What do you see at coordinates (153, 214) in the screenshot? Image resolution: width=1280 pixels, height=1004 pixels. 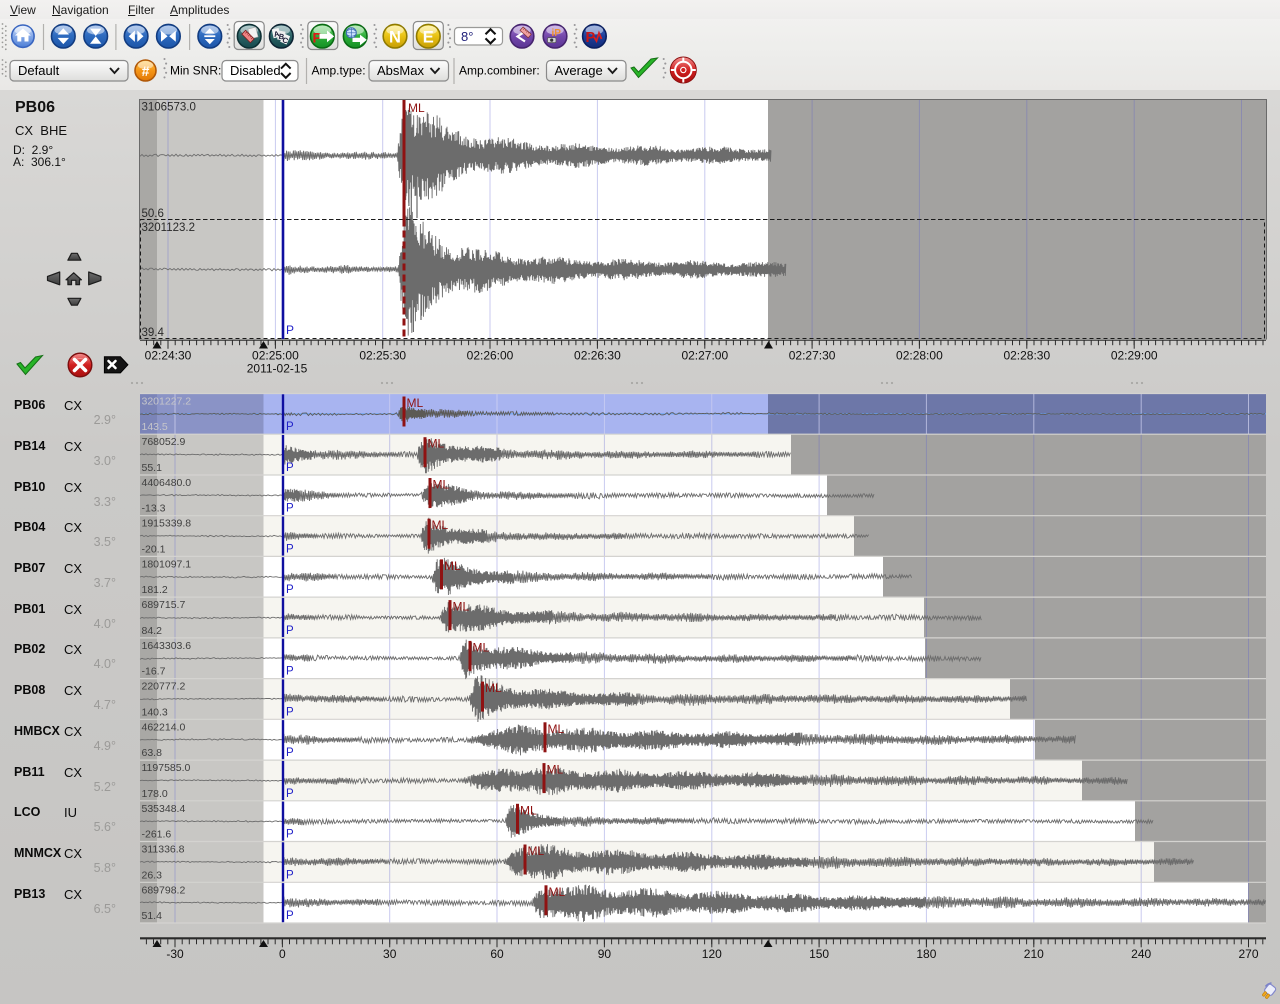 I see `svg-text: 50.6` at bounding box center [153, 214].